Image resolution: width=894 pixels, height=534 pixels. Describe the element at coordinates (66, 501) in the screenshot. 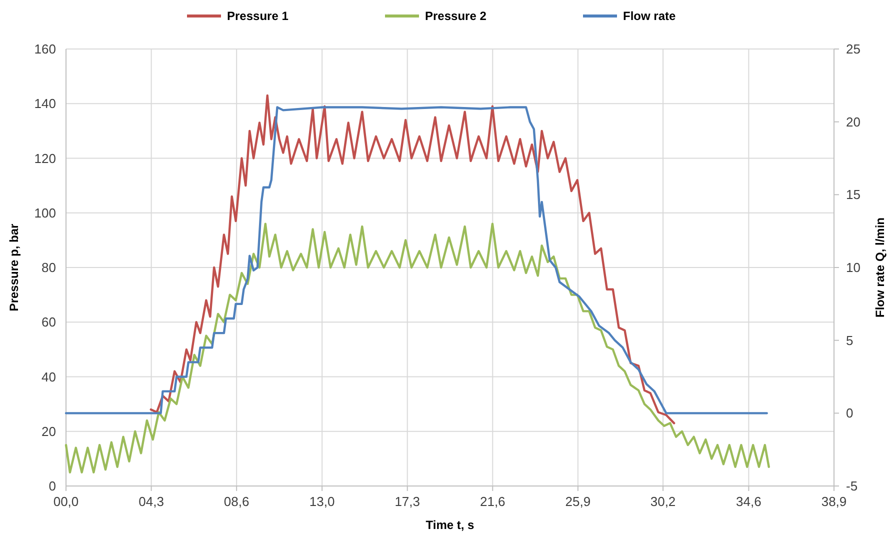

I see `x-tick-label: 00,0` at that location.